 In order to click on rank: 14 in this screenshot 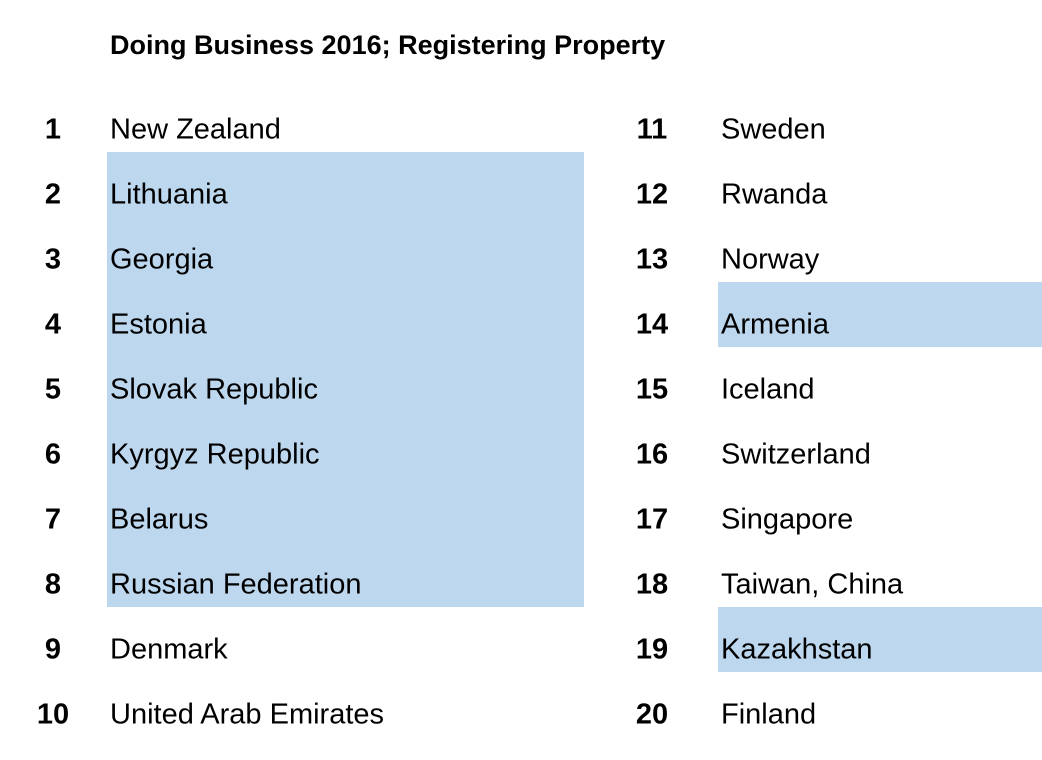, I will do `click(652, 325)`.